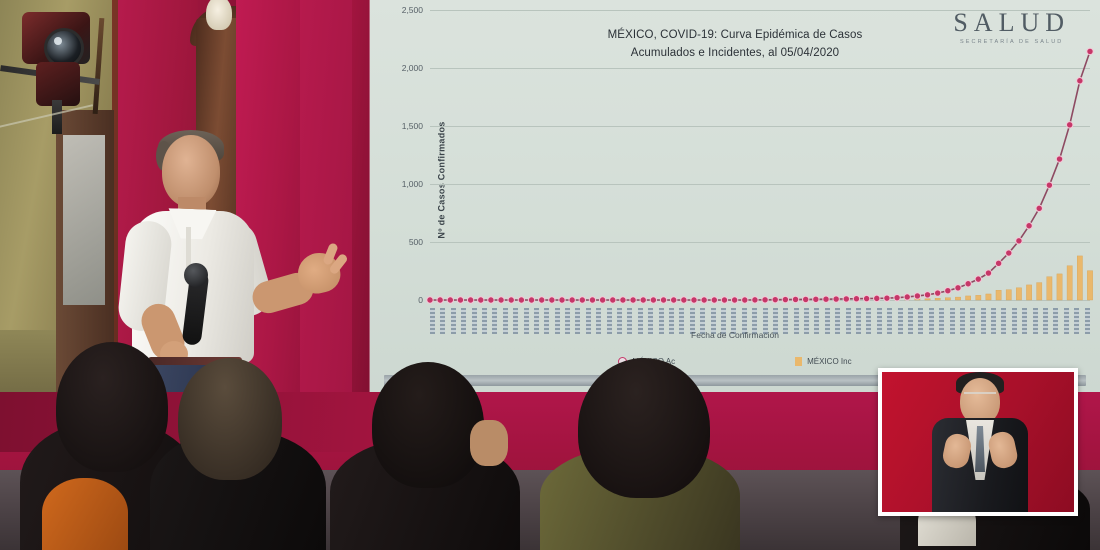 This screenshot has height=550, width=1100. Describe the element at coordinates (412, 68) in the screenshot. I see `y-axis-tick: 2,000` at that location.